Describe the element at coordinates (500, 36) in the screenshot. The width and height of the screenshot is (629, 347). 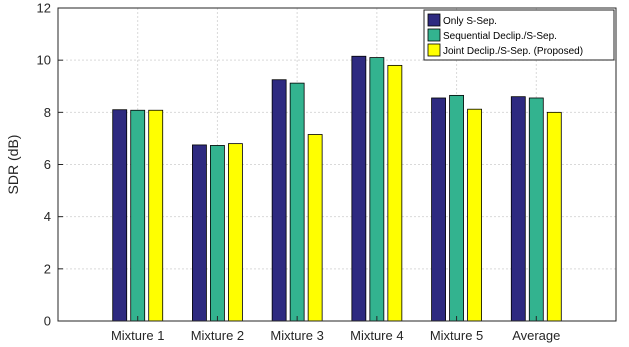
I see `legend-label: Sequential Declip./S-Sep.` at that location.